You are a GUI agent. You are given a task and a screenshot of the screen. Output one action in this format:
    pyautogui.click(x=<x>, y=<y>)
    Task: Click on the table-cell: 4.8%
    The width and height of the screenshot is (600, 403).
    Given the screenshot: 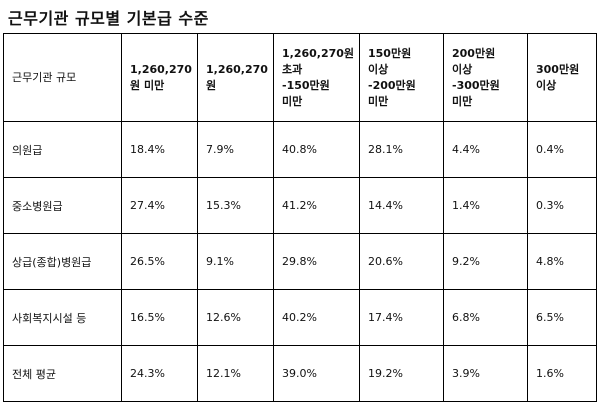 What is the action you would take?
    pyautogui.click(x=562, y=261)
    